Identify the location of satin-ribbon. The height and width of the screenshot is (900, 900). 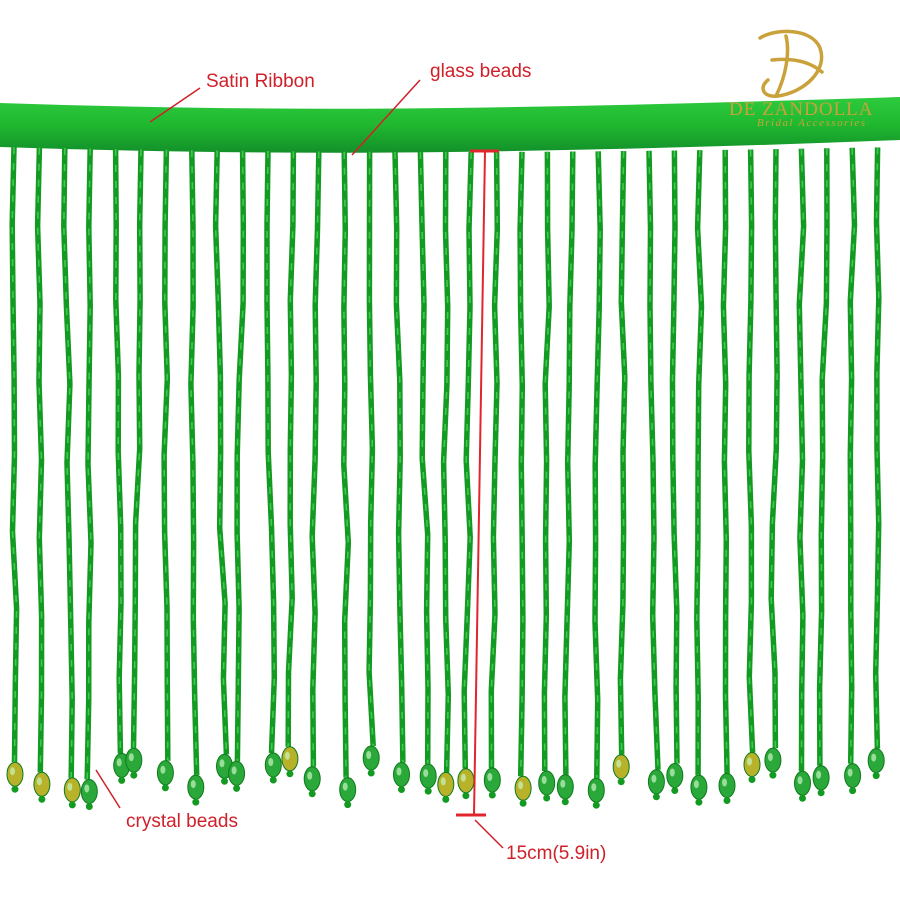
(450, 125).